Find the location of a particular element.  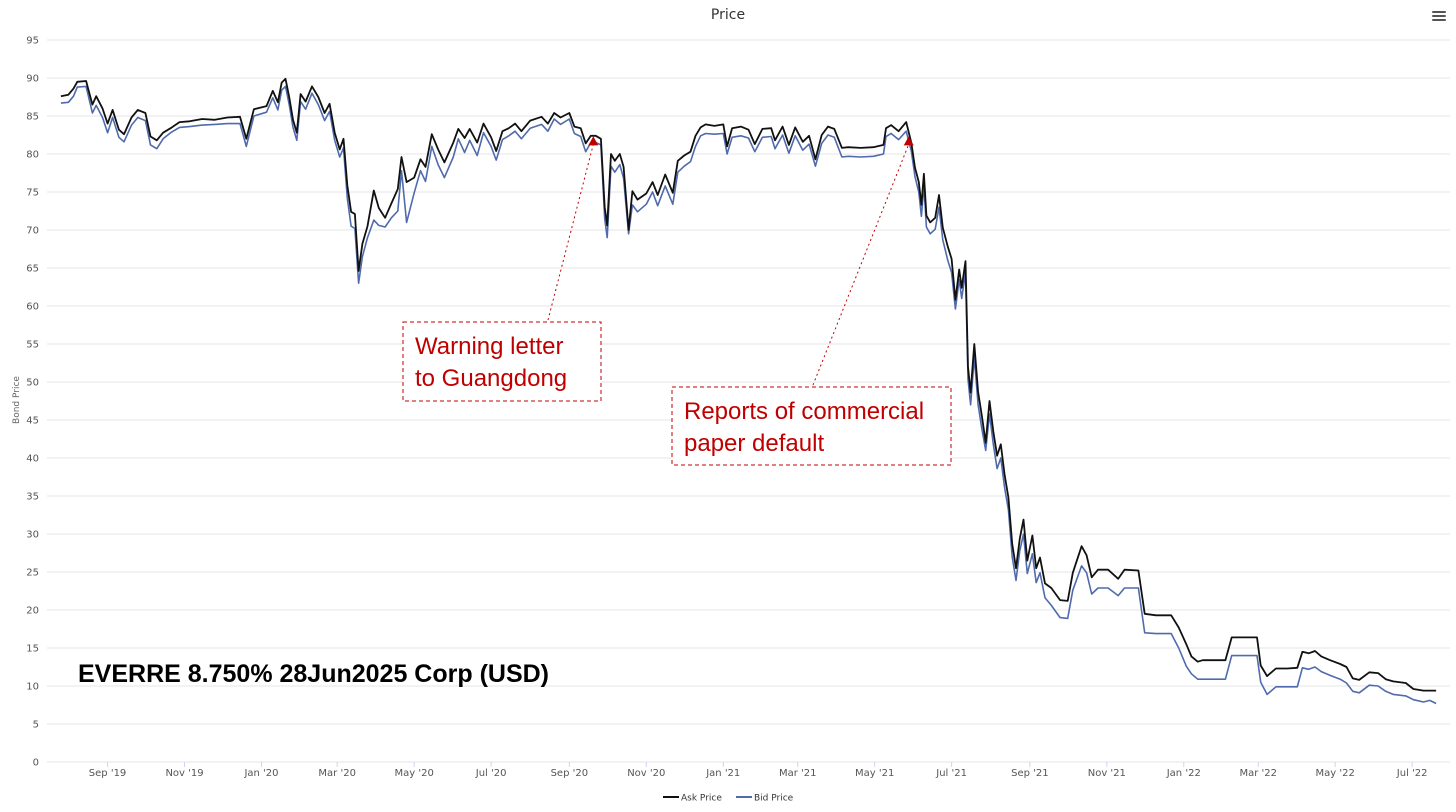

x-tick-label: Jan '20 is located at coordinates (260, 773).